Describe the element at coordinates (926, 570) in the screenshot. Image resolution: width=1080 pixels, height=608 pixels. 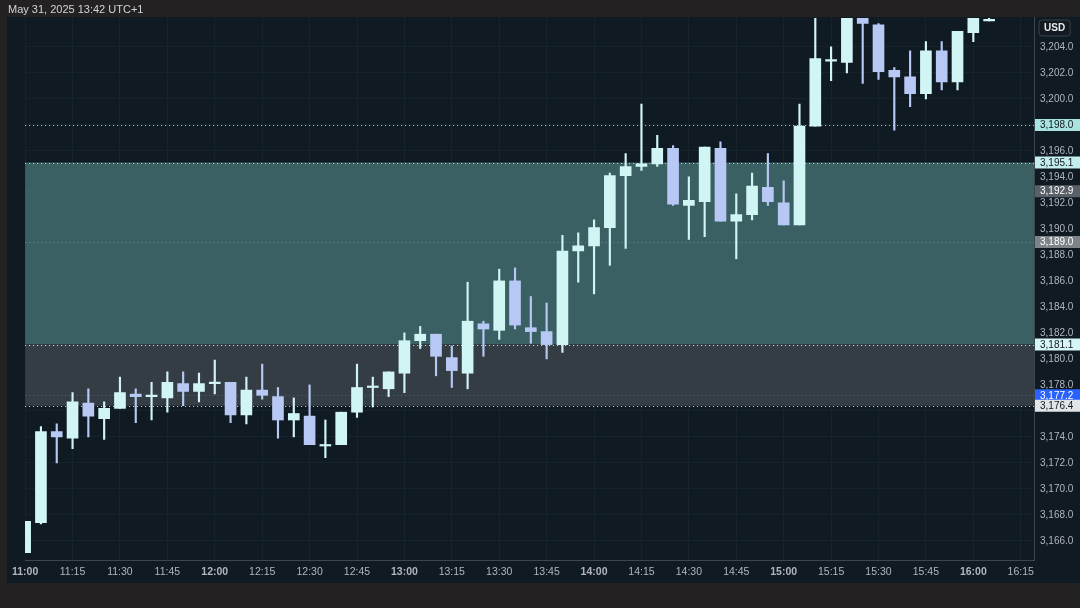
I see `x-tick-label: 15:45` at that location.